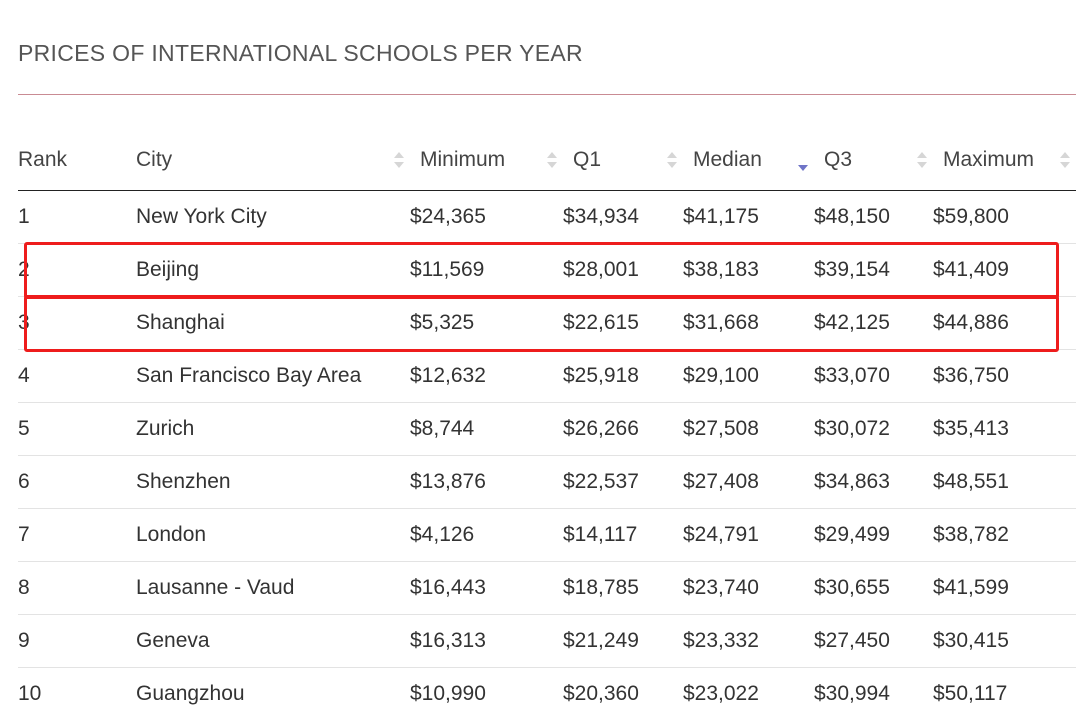 The height and width of the screenshot is (716, 1077). I want to click on title-divider, so click(547, 94).